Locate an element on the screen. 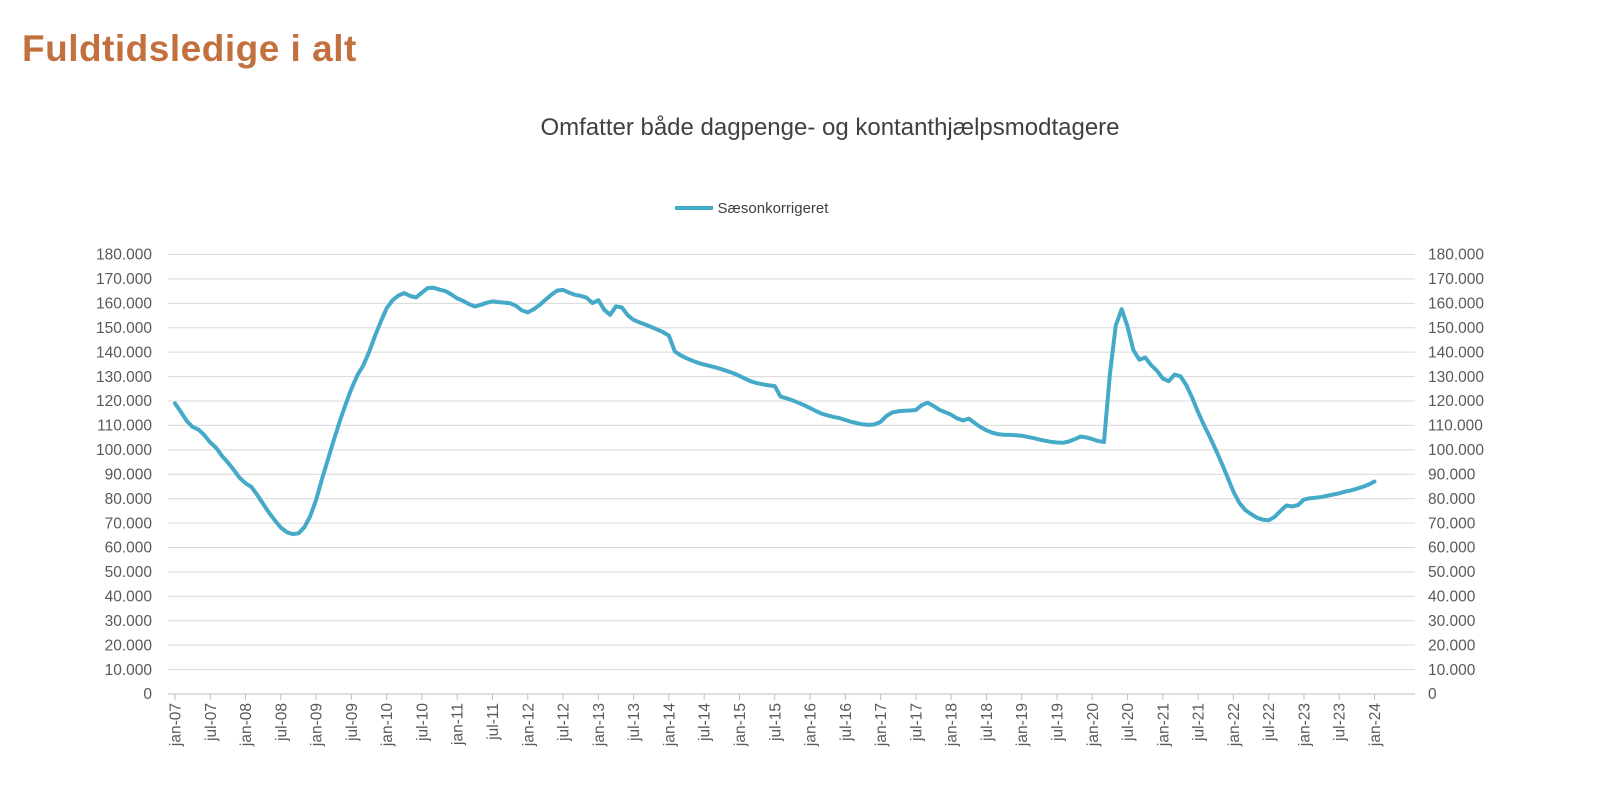  x-axis-label: jan-24 is located at coordinates (1375, 725).